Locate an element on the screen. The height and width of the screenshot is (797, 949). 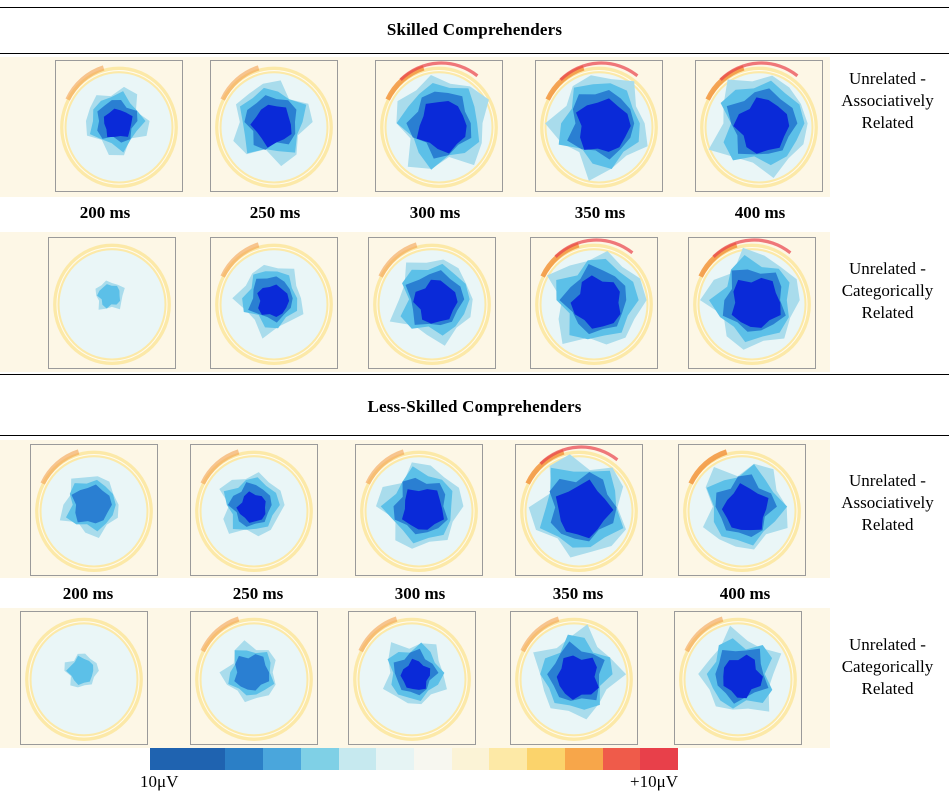
group-title-less-skilled: Less-Skilled Comprehenders is located at coordinates (474, 406).